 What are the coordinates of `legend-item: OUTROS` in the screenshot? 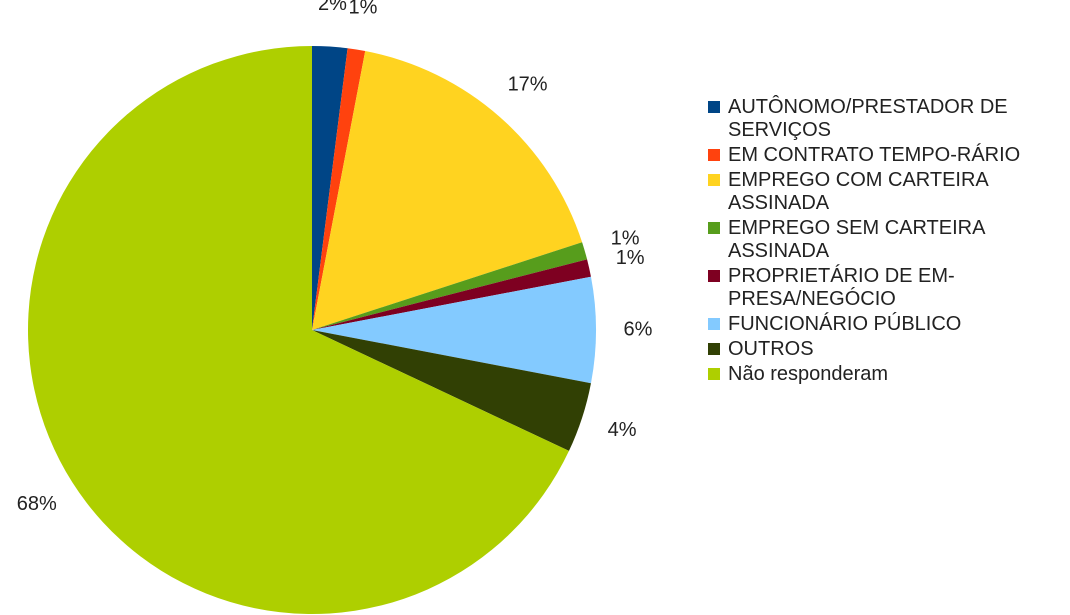 It's located at (880, 349).